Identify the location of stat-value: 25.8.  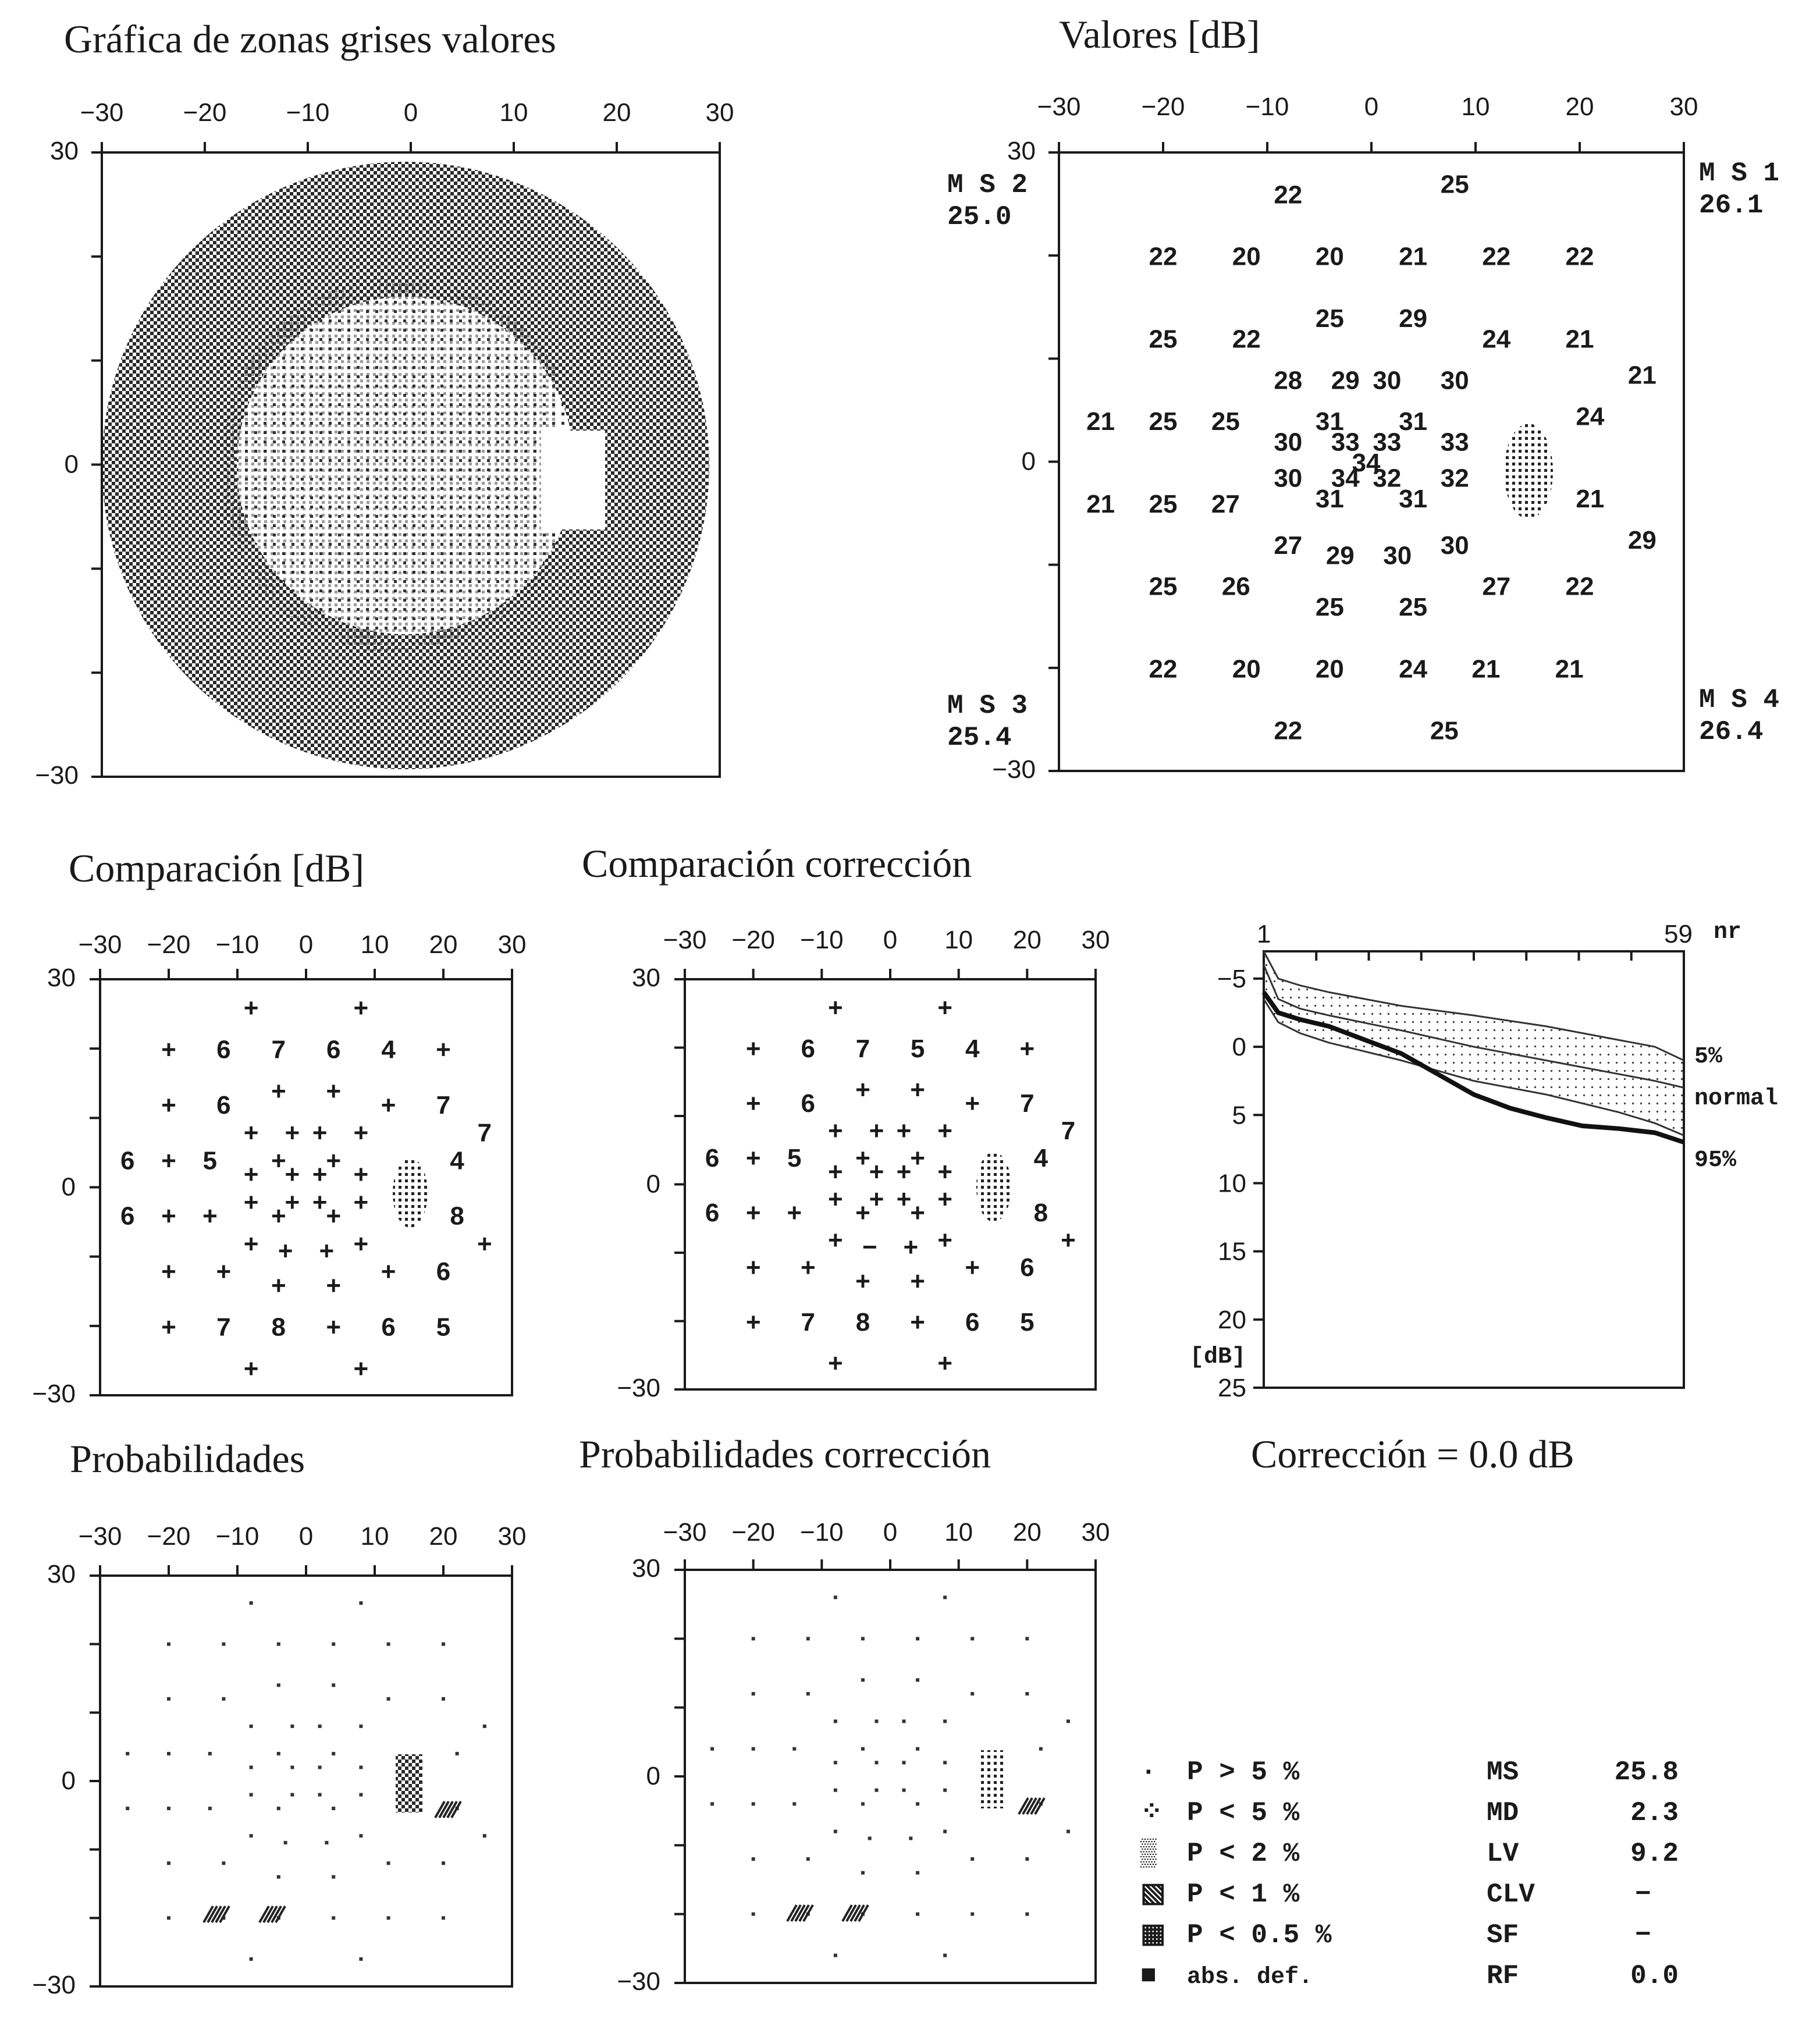
(1647, 1772).